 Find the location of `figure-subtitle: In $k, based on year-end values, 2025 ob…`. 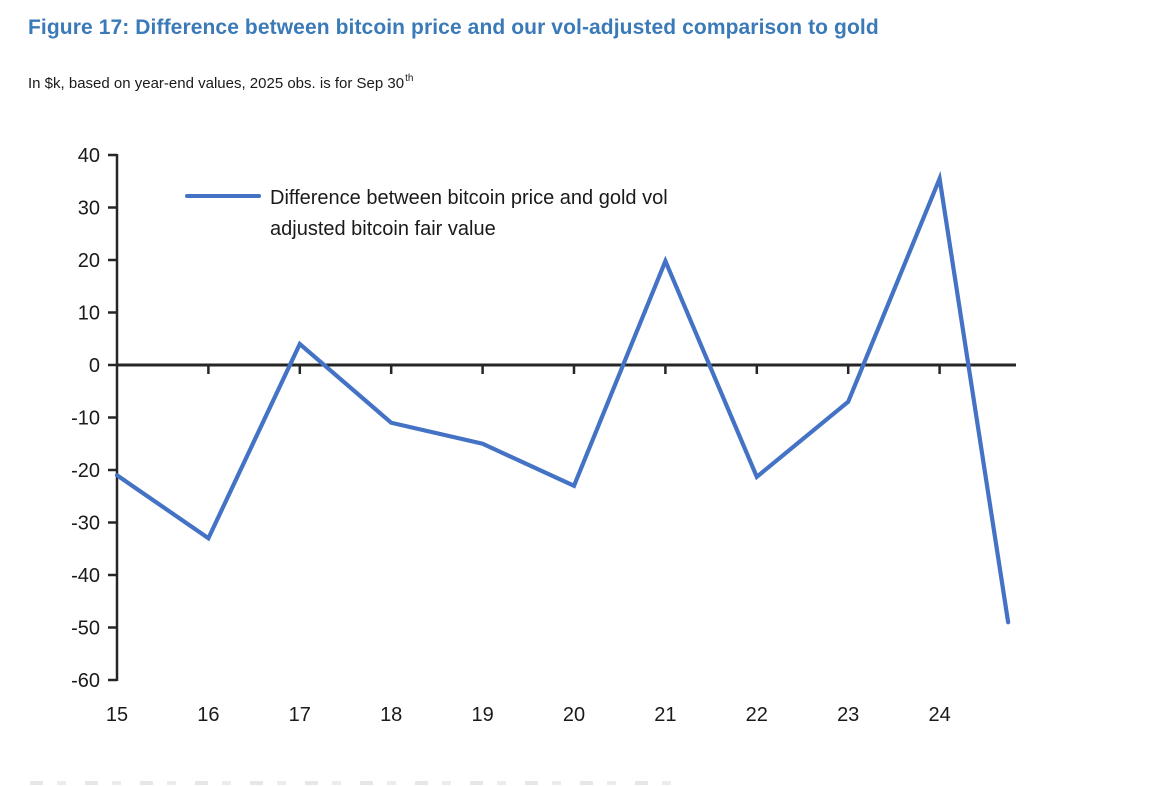

figure-subtitle: In $k, based on year-end values, 2025 ob… is located at coordinates (578, 82).